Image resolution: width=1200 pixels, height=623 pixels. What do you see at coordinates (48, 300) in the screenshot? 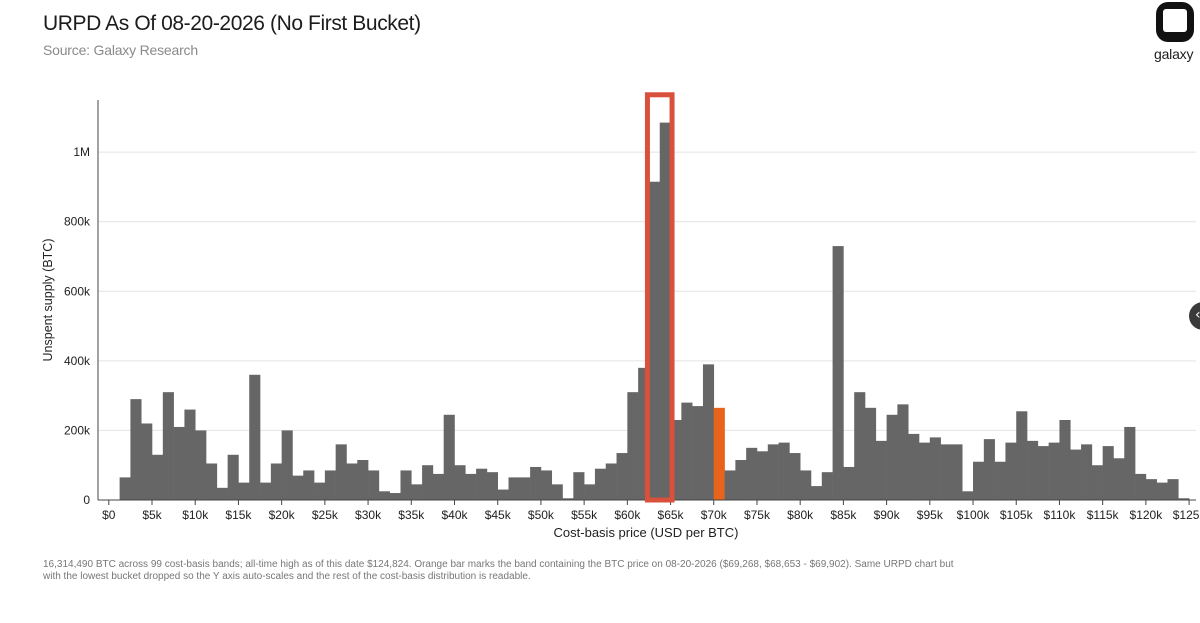
I see `y-axis-label: Unspent supply (BTC)` at bounding box center [48, 300].